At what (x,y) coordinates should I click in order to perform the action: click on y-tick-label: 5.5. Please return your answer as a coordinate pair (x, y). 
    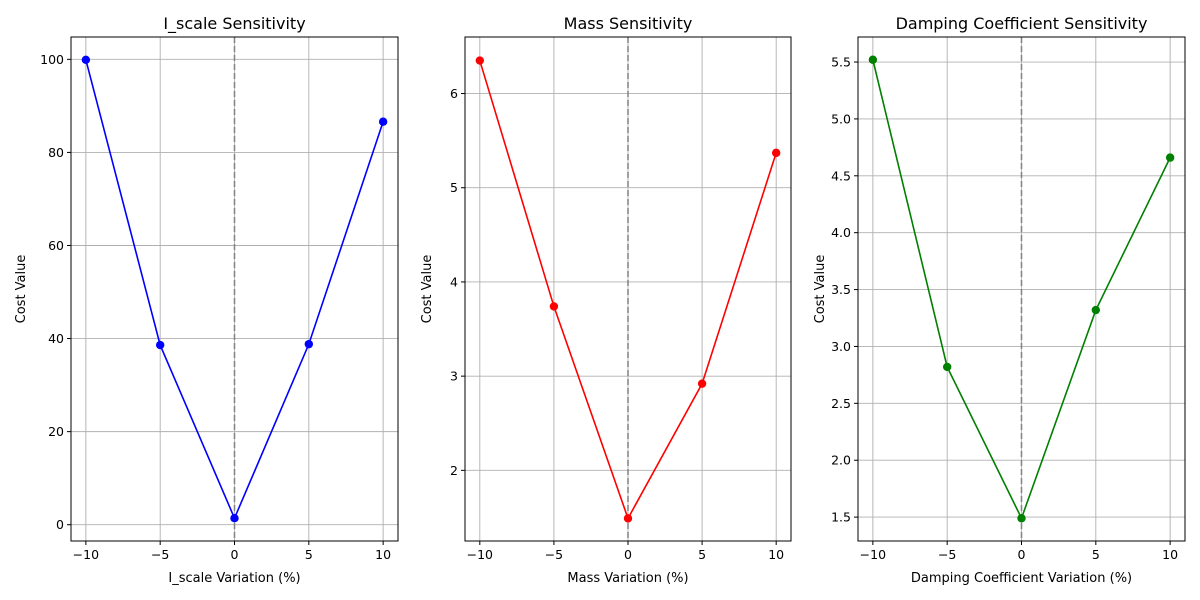
    Looking at the image, I should click on (841, 62).